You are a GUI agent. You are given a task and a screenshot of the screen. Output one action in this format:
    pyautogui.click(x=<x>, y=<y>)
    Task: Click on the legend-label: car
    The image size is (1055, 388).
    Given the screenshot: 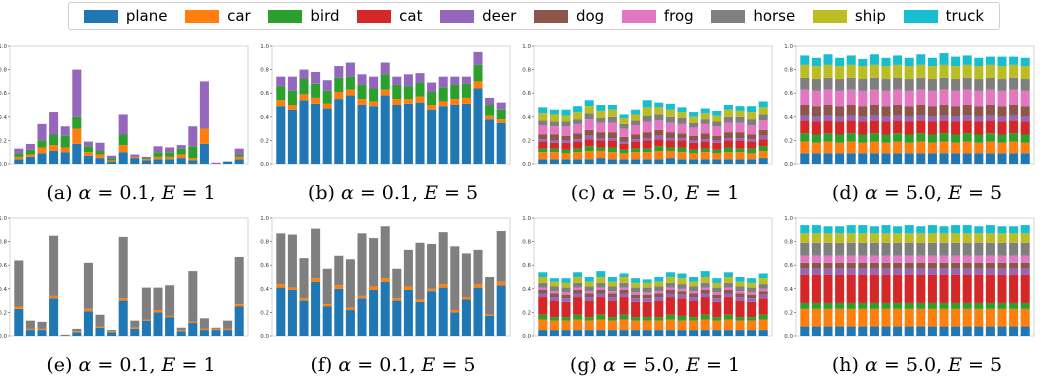 What is the action you would take?
    pyautogui.click(x=239, y=16)
    